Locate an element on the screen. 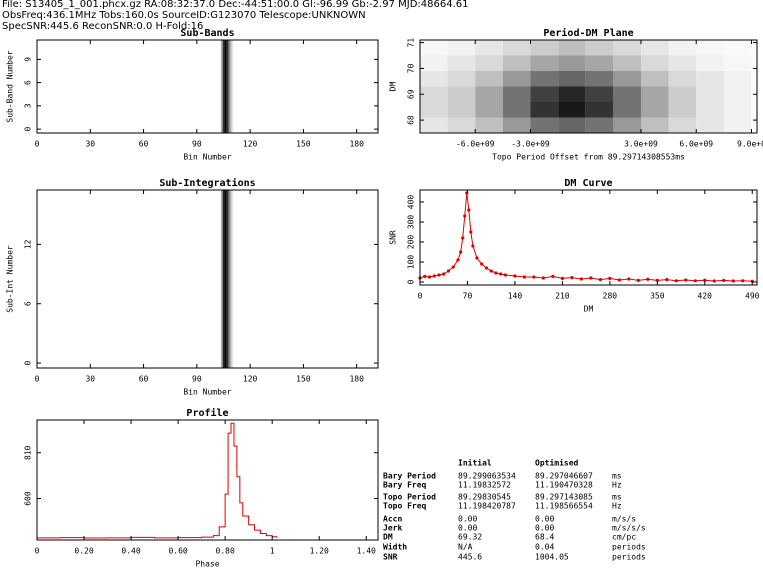 This screenshot has width=763, height=576. table-cell: 89.299063534 is located at coordinates (487, 476).